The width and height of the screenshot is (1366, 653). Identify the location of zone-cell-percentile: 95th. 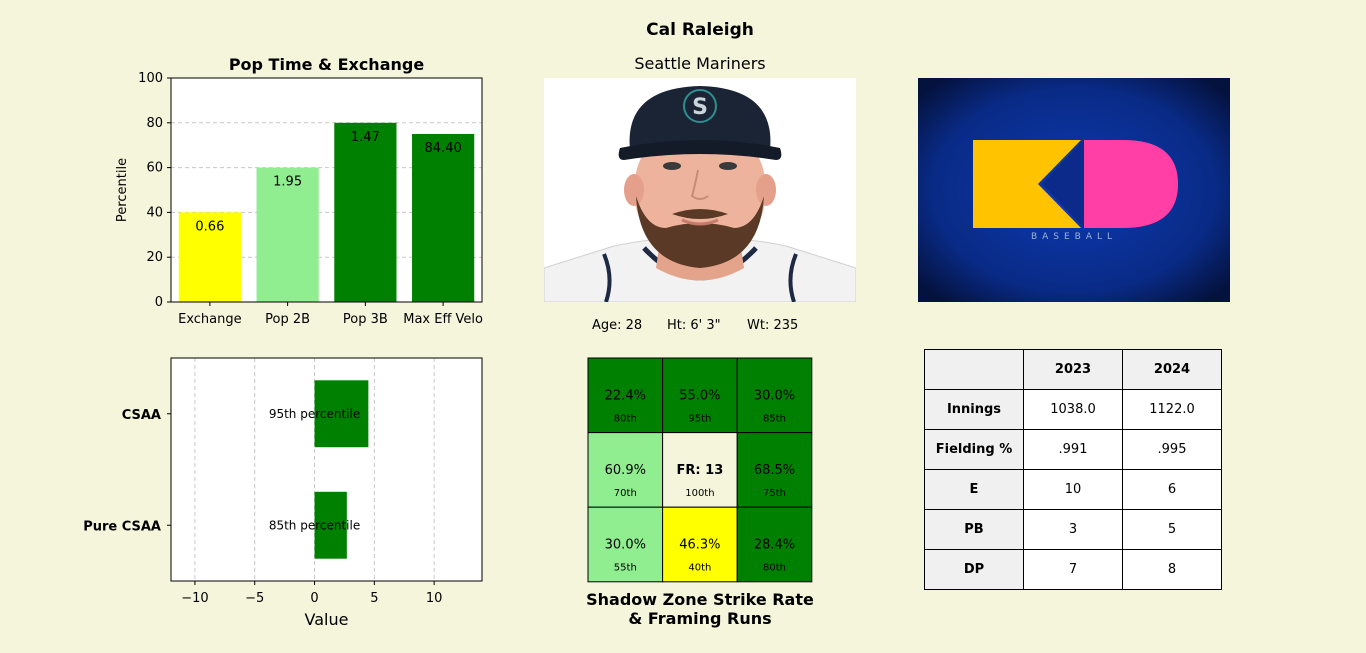
(699, 418).